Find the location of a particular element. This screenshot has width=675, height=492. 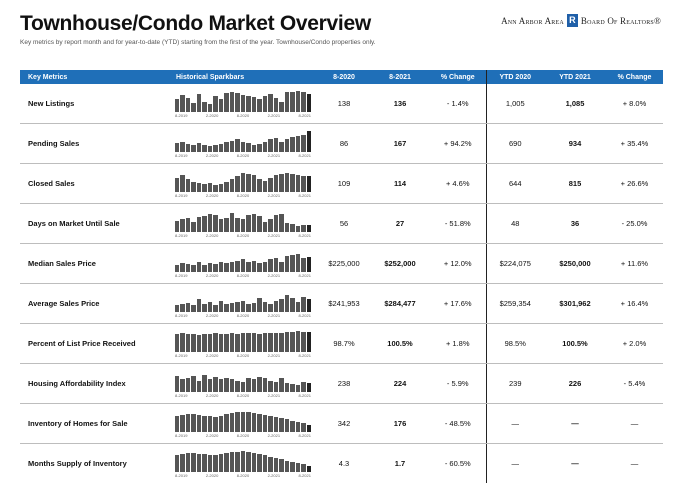

value-8-2020: 86 is located at coordinates (344, 143).